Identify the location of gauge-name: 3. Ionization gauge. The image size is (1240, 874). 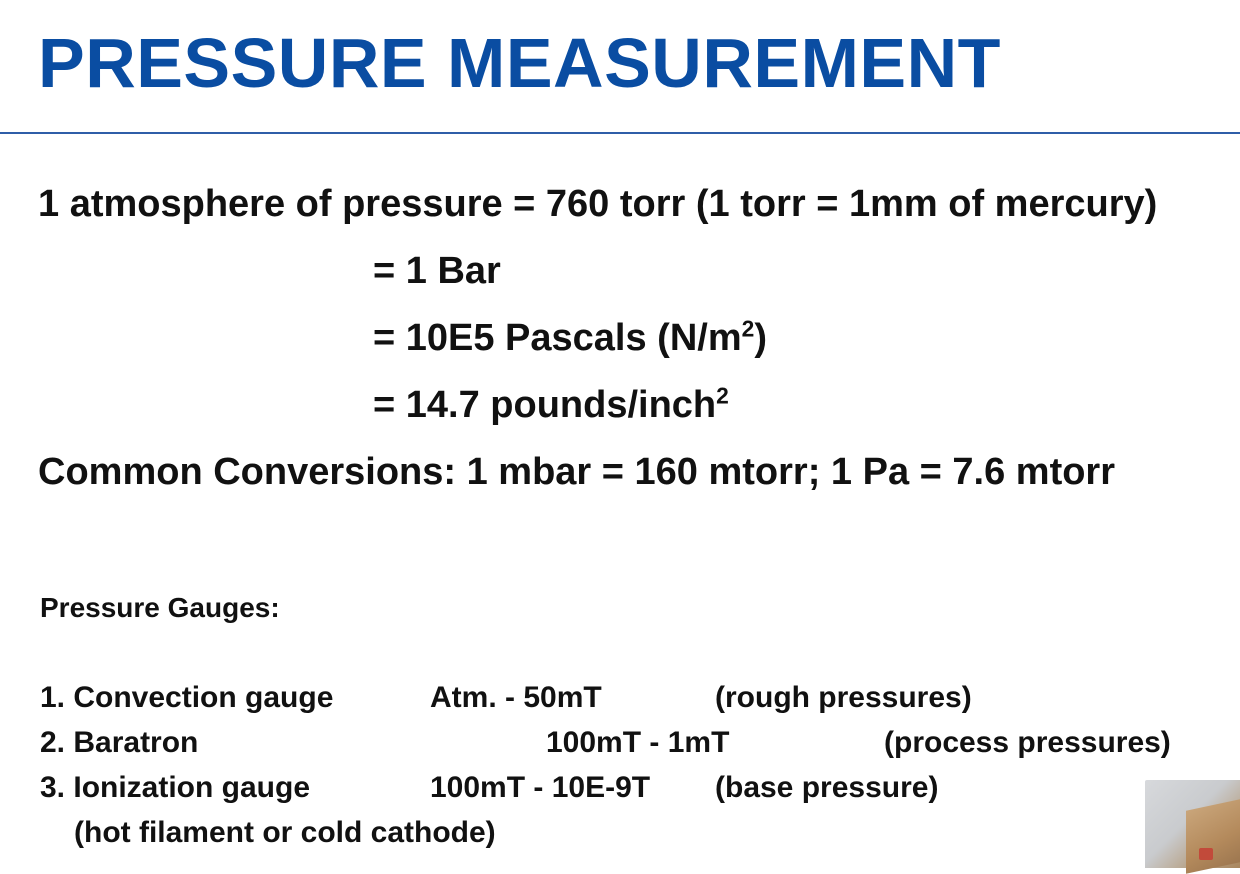
(175, 787).